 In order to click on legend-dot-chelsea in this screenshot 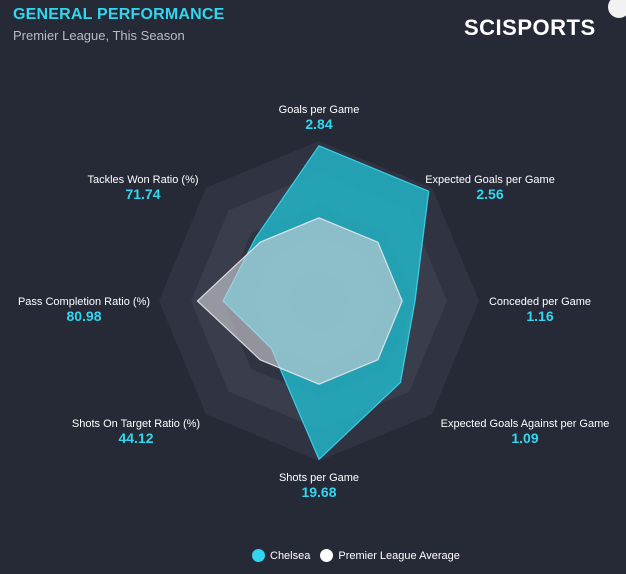, I will do `click(258, 555)`.